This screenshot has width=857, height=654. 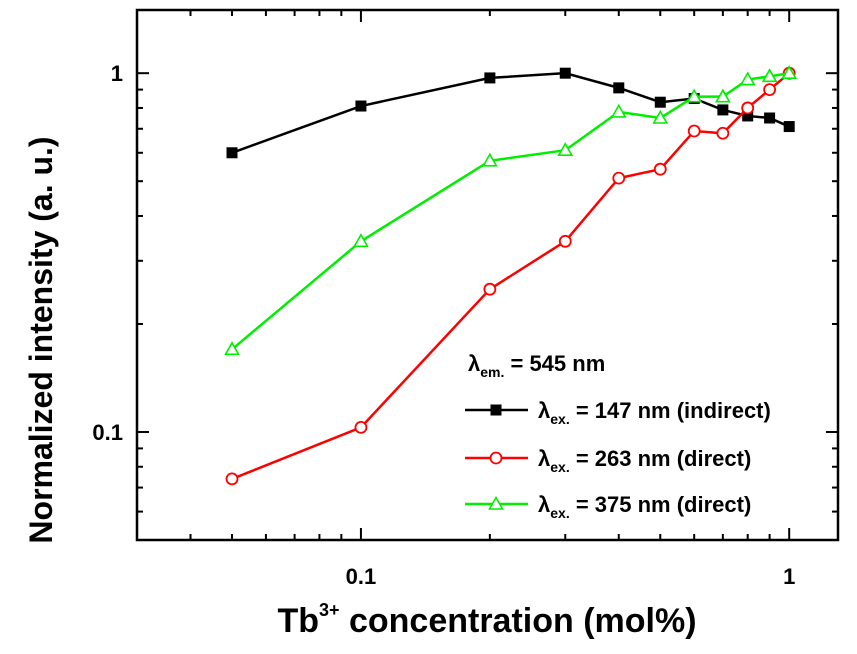 I want to click on y-axis-title: Normalized intensity (a. u.), so click(x=41, y=339).